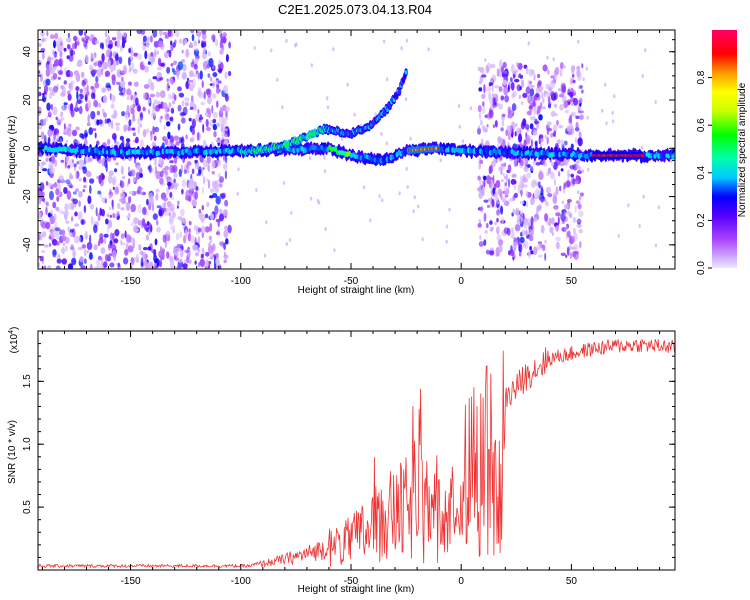  What do you see at coordinates (27, 52) in the screenshot?
I see `y-tick-label: 40` at bounding box center [27, 52].